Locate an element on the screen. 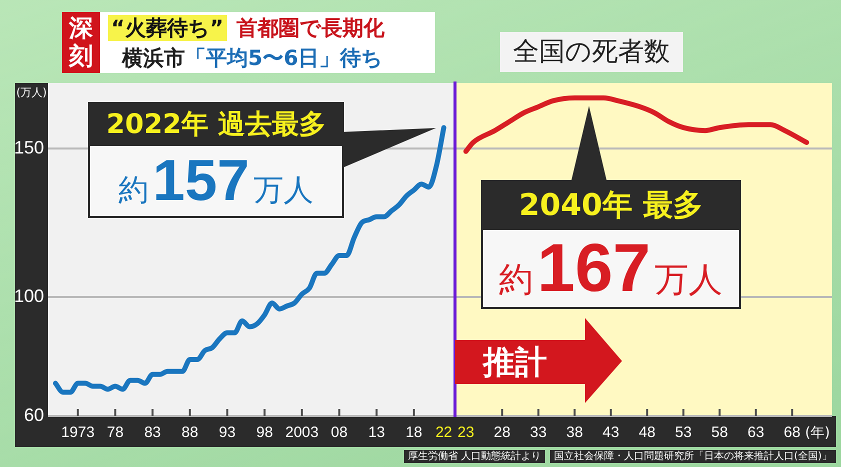 The image size is (841, 467). x-tick-label: 28 is located at coordinates (502, 433).